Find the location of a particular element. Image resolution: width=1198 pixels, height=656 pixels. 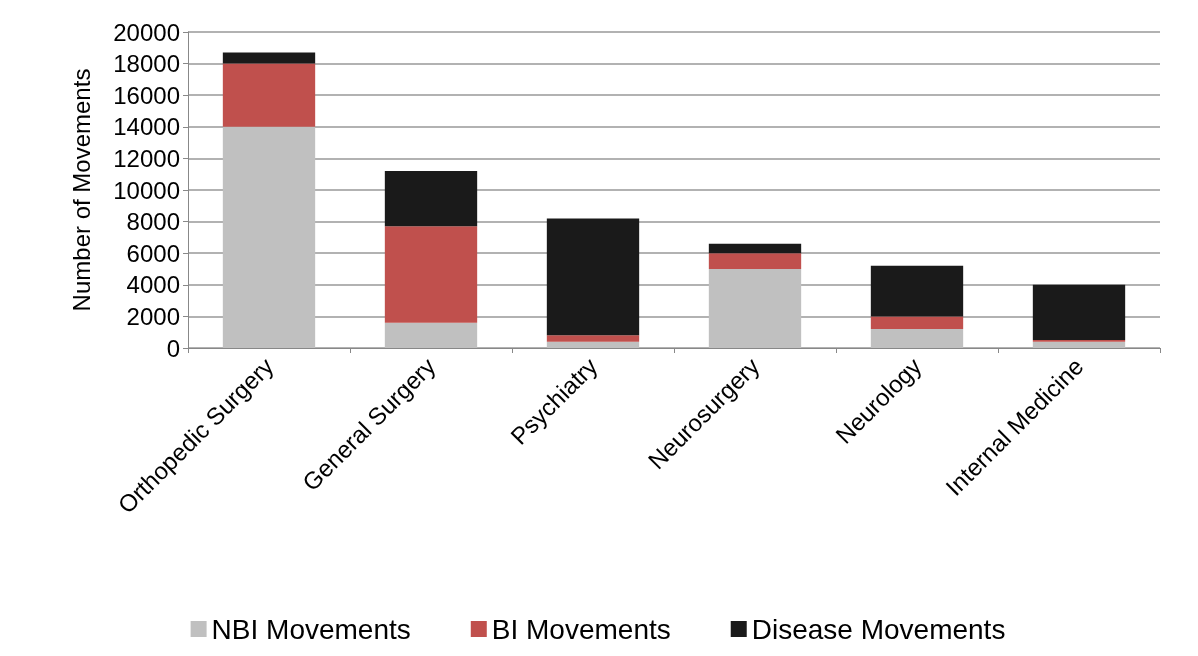

y-tick-label: 4000 is located at coordinates (153, 285).